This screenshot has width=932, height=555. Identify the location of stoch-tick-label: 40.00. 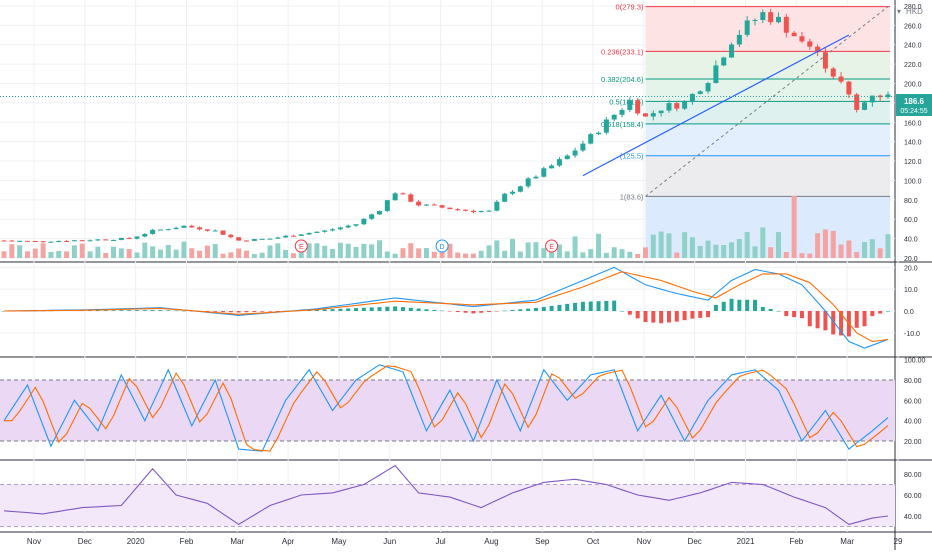
(913, 422).